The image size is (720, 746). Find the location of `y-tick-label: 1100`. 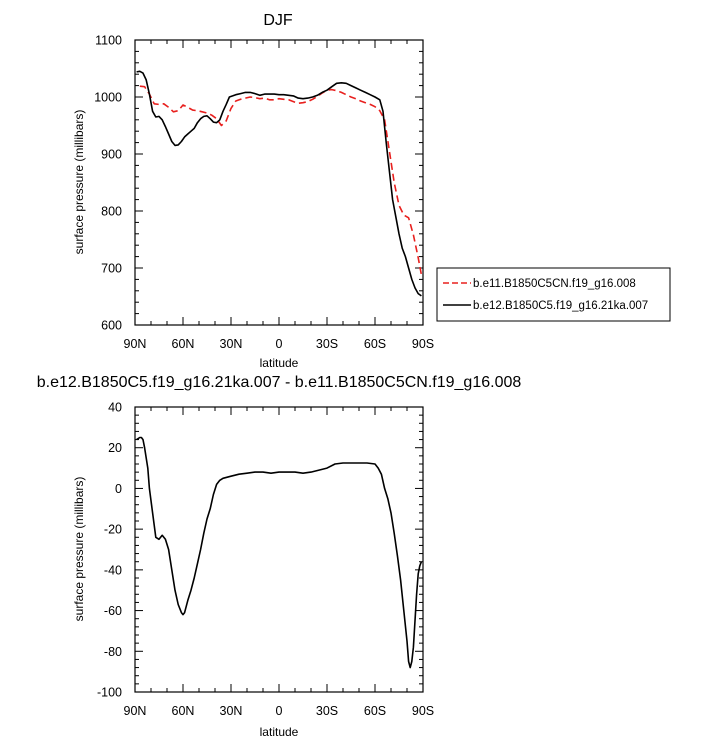

y-tick-label: 1100 is located at coordinates (108, 41).